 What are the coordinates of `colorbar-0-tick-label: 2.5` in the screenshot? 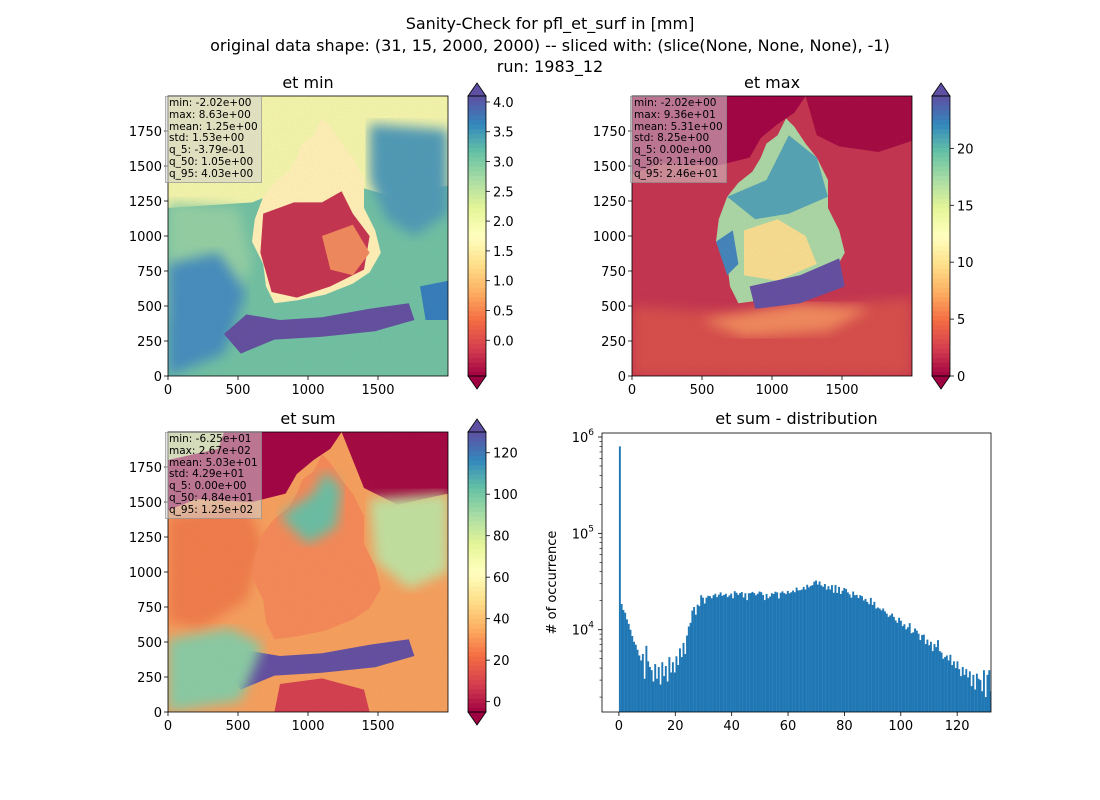 It's located at (503, 192).